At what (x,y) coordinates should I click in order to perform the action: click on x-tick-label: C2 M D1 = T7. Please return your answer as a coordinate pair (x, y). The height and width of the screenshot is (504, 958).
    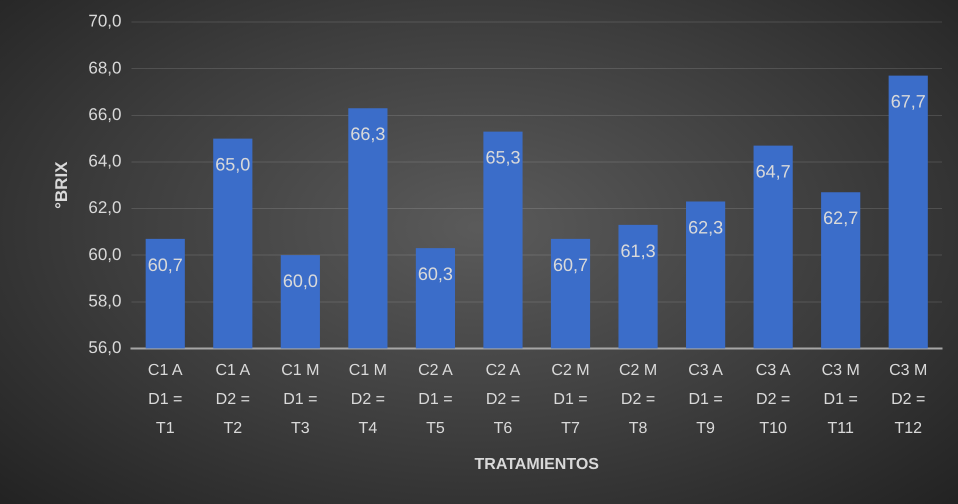
    Looking at the image, I should click on (570, 399).